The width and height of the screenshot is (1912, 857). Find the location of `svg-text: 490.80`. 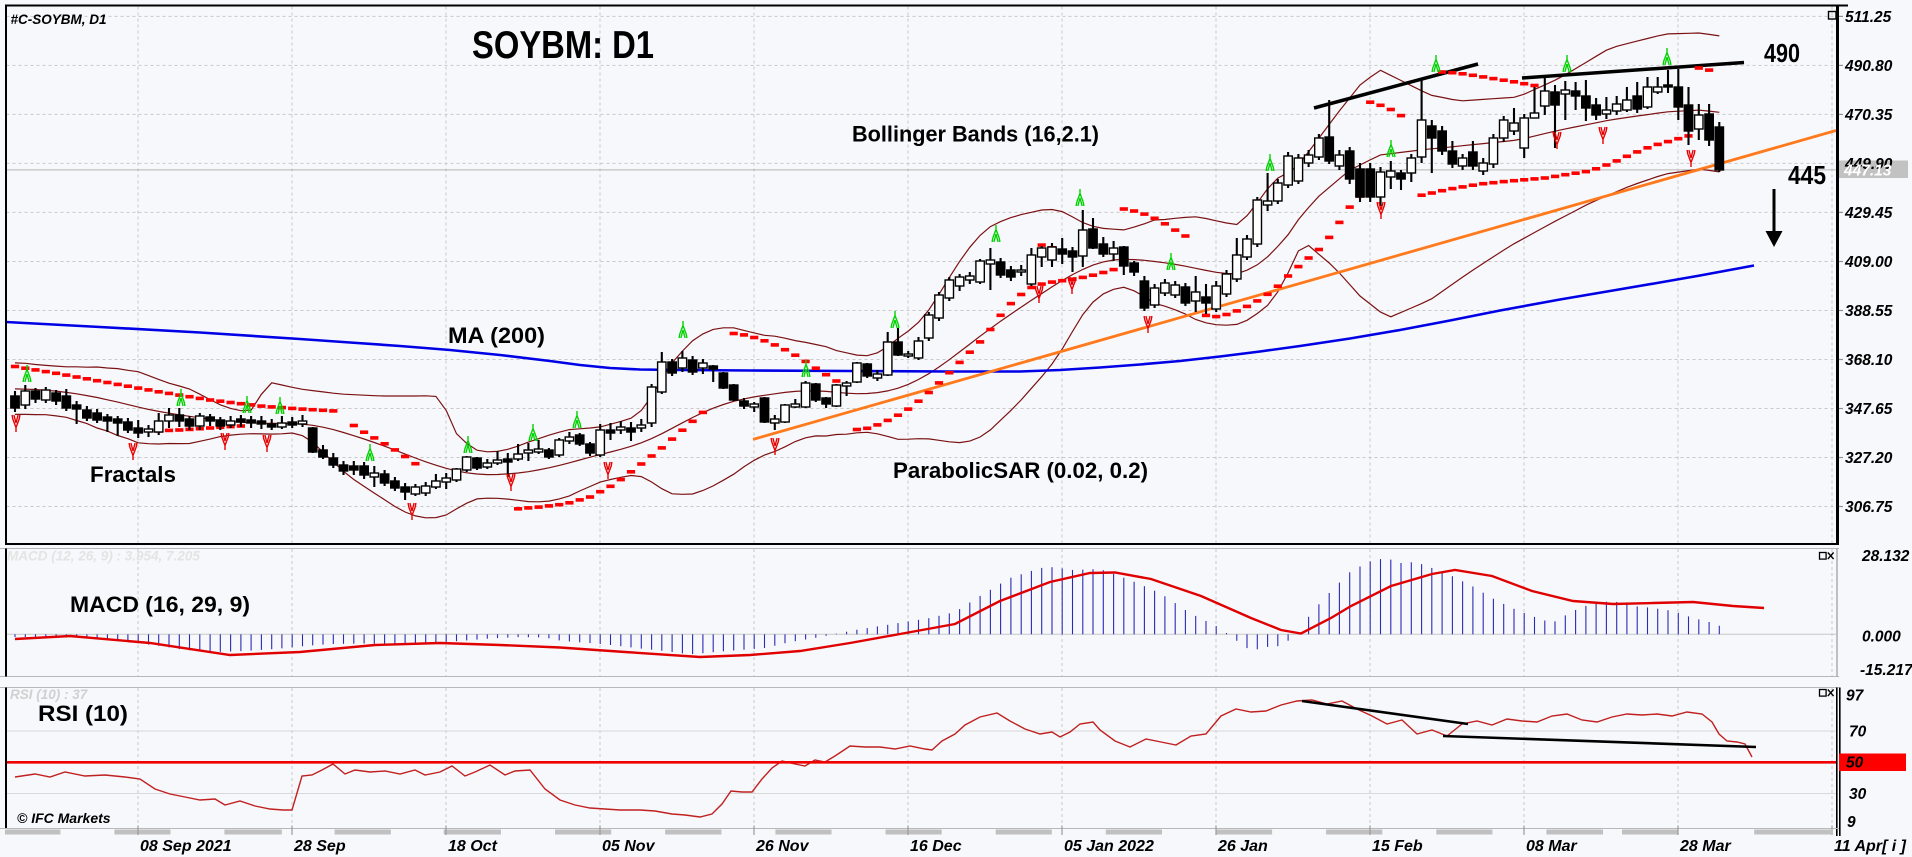

svg-text: 490.80 is located at coordinates (1868, 66).